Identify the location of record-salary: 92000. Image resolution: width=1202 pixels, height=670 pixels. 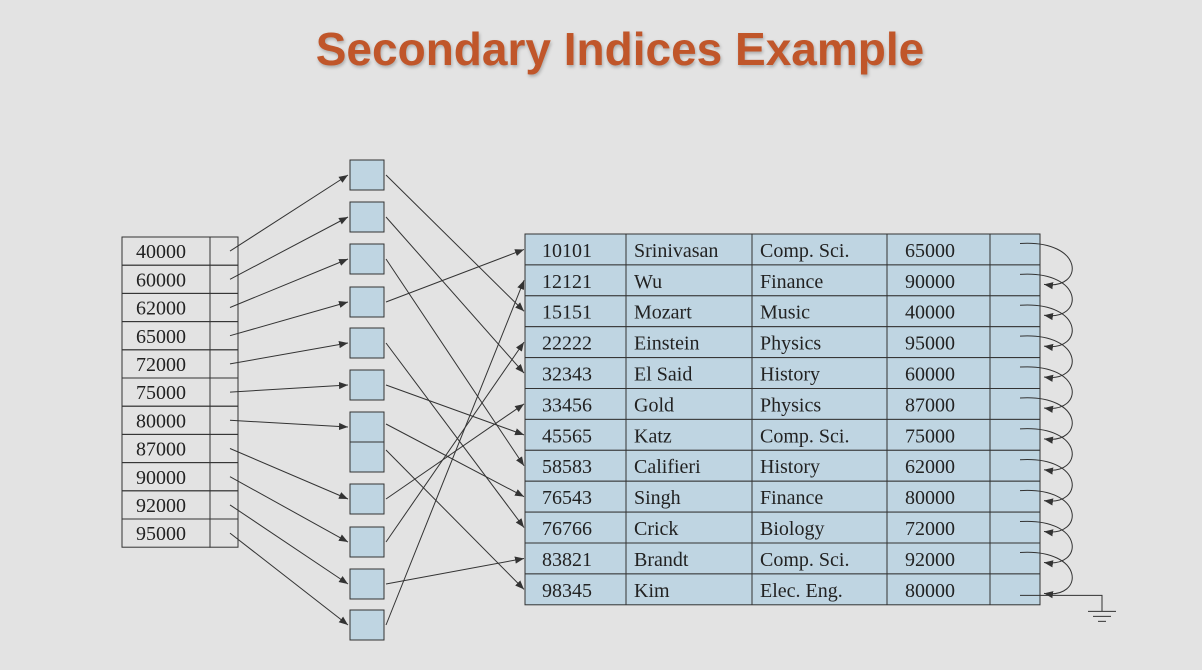
(930, 560).